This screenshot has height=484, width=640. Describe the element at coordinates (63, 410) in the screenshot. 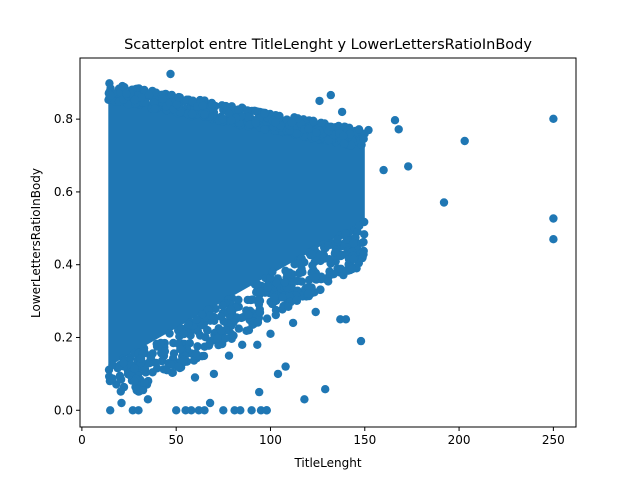

I see `y-tick-label: 0.0` at that location.